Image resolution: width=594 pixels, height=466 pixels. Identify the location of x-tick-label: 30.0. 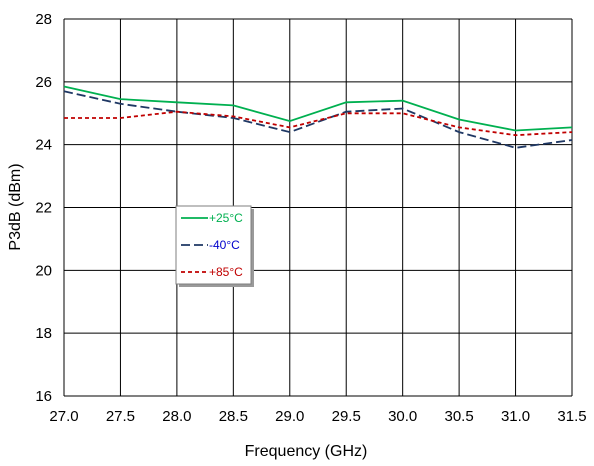
(402, 416).